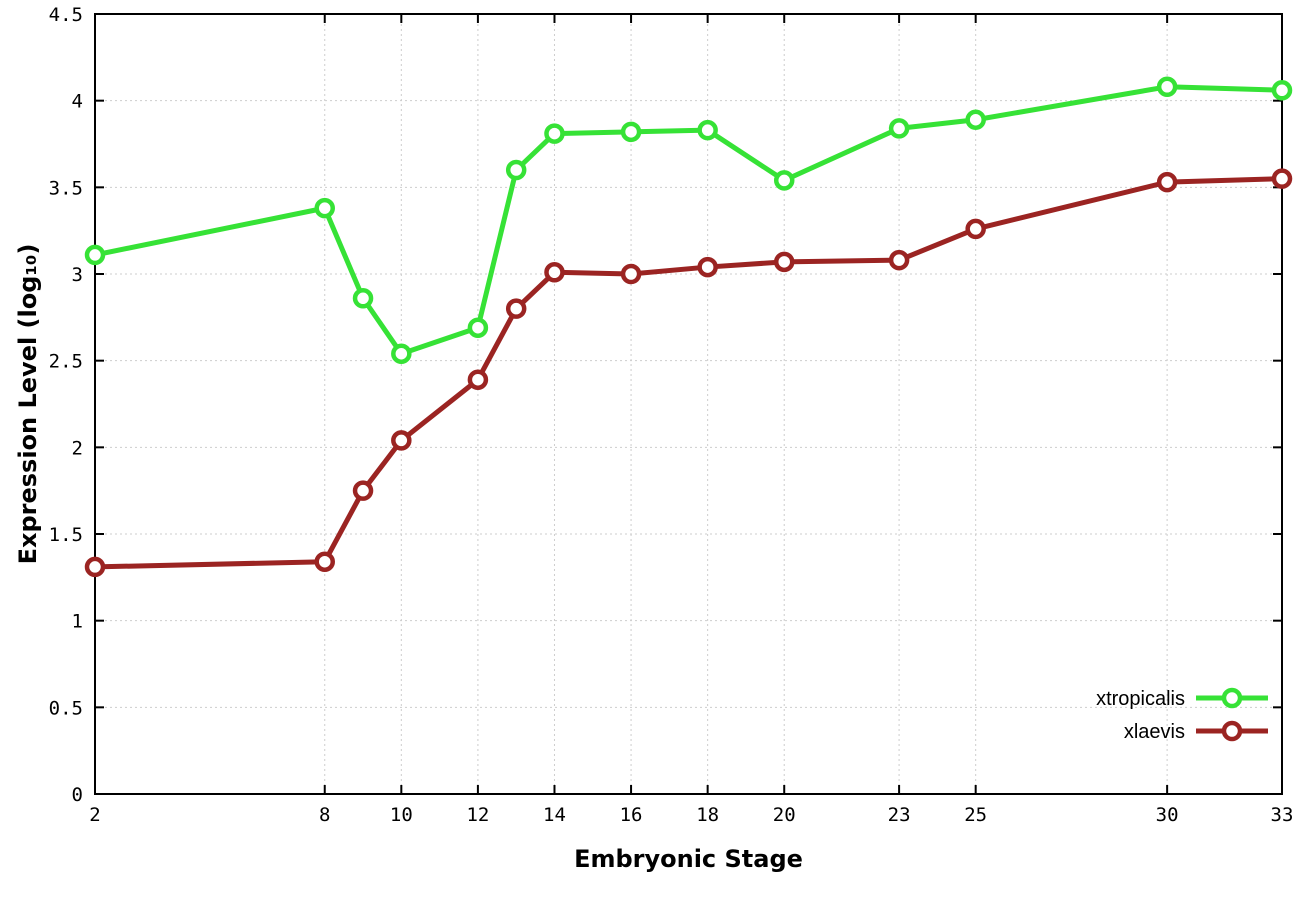  I want to click on x-tick-label: 2, so click(94, 815).